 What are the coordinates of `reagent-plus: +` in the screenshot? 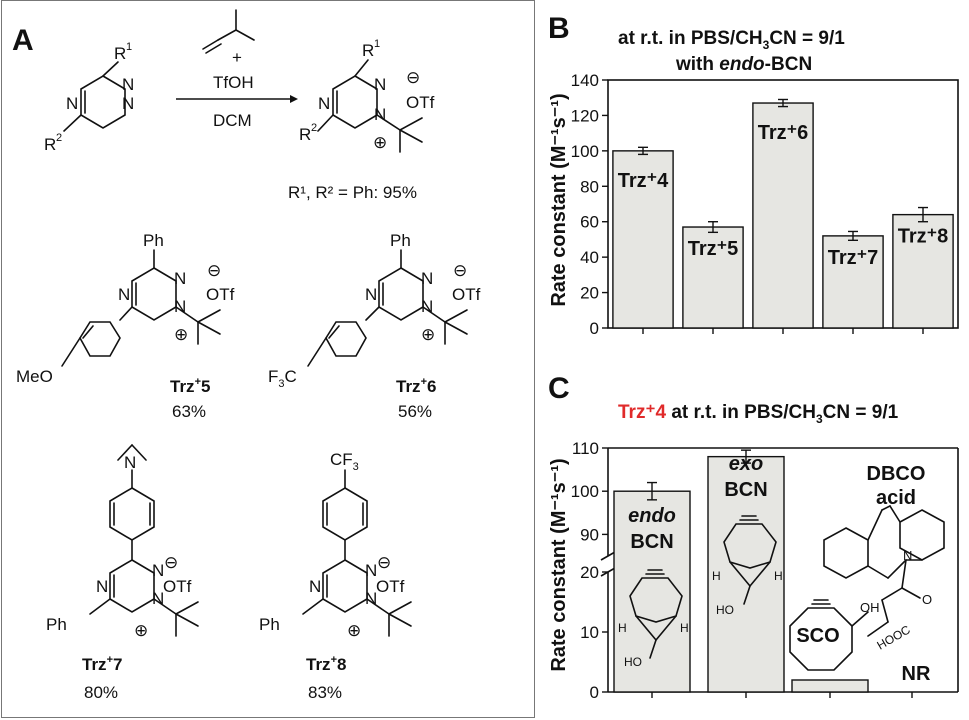 It's located at (237, 57).